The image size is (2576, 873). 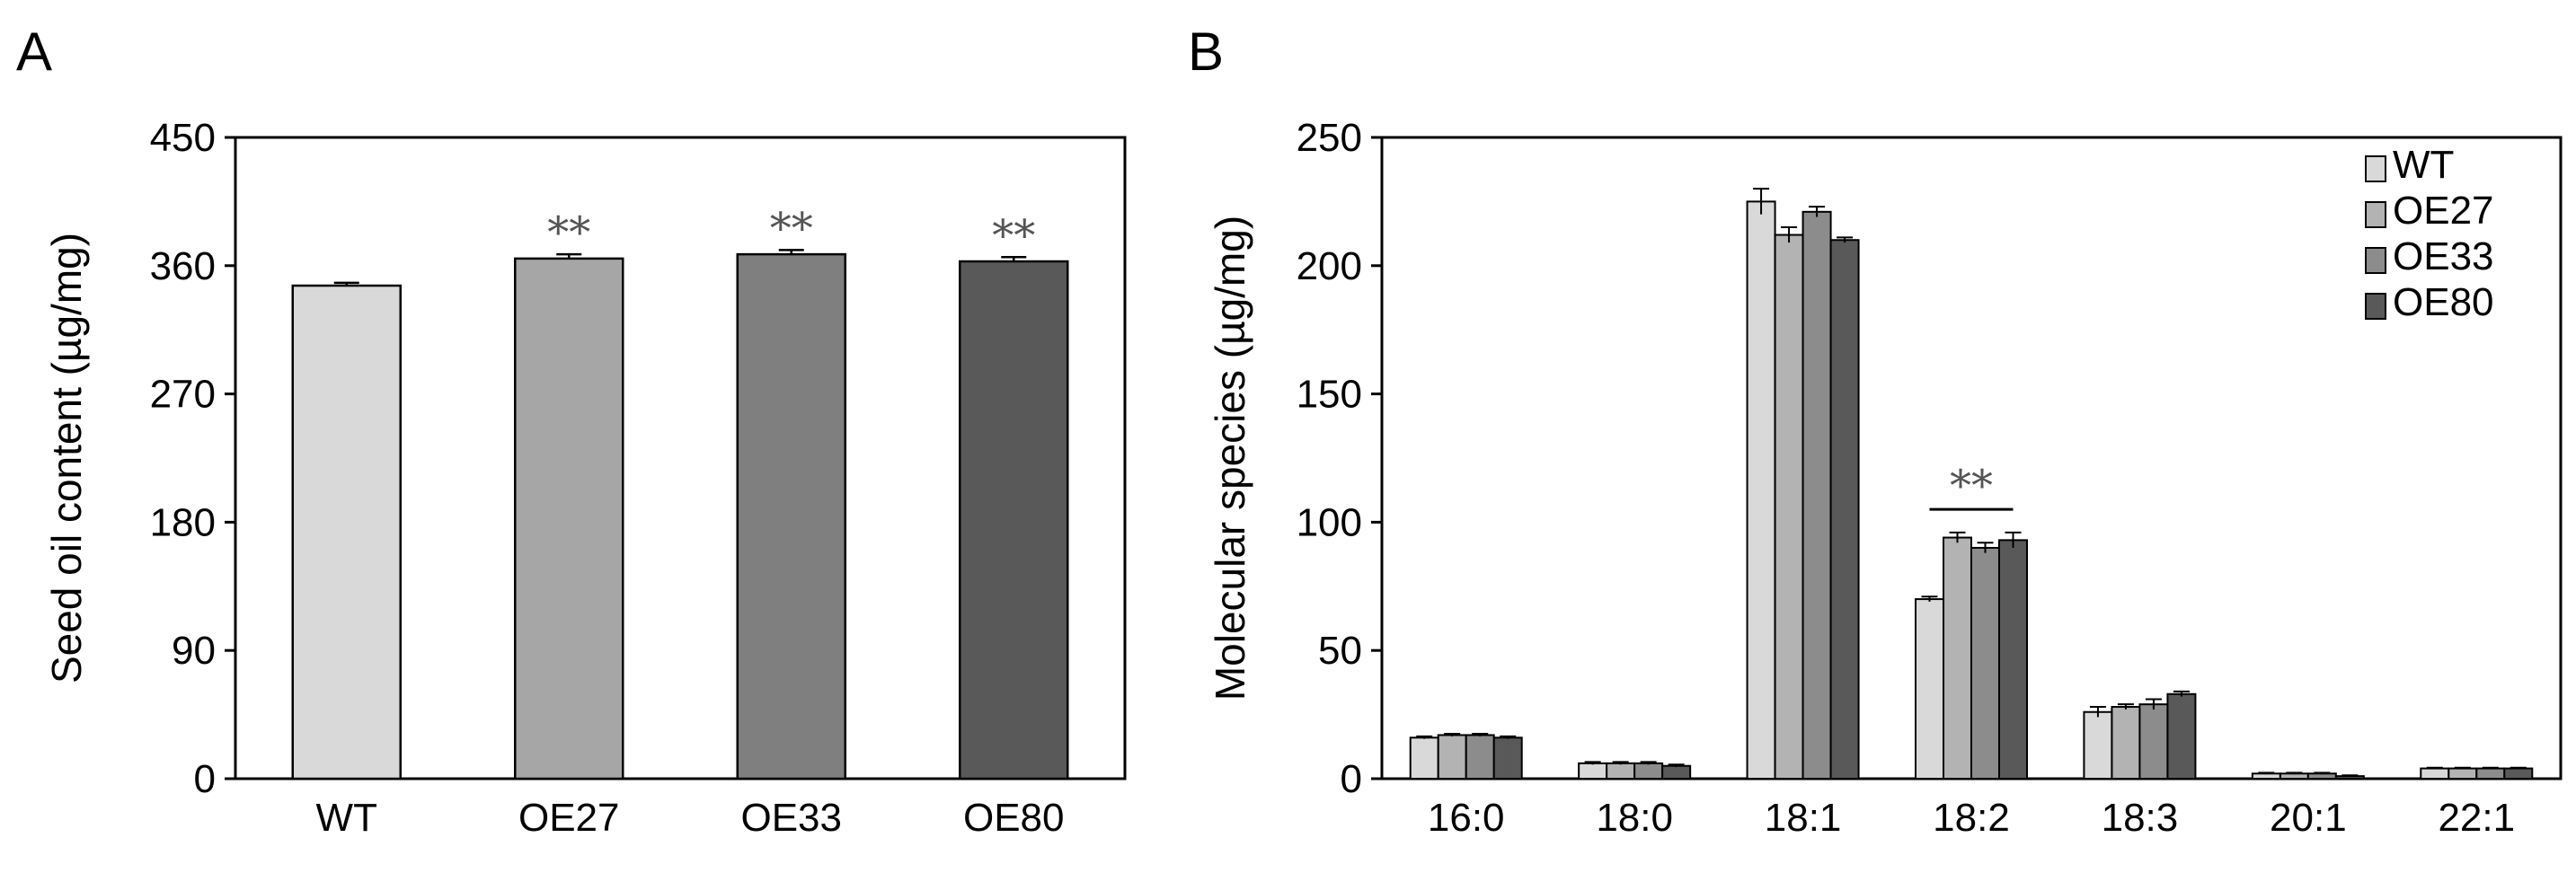 What do you see at coordinates (347, 532) in the screenshot?
I see `bar-wt` at bounding box center [347, 532].